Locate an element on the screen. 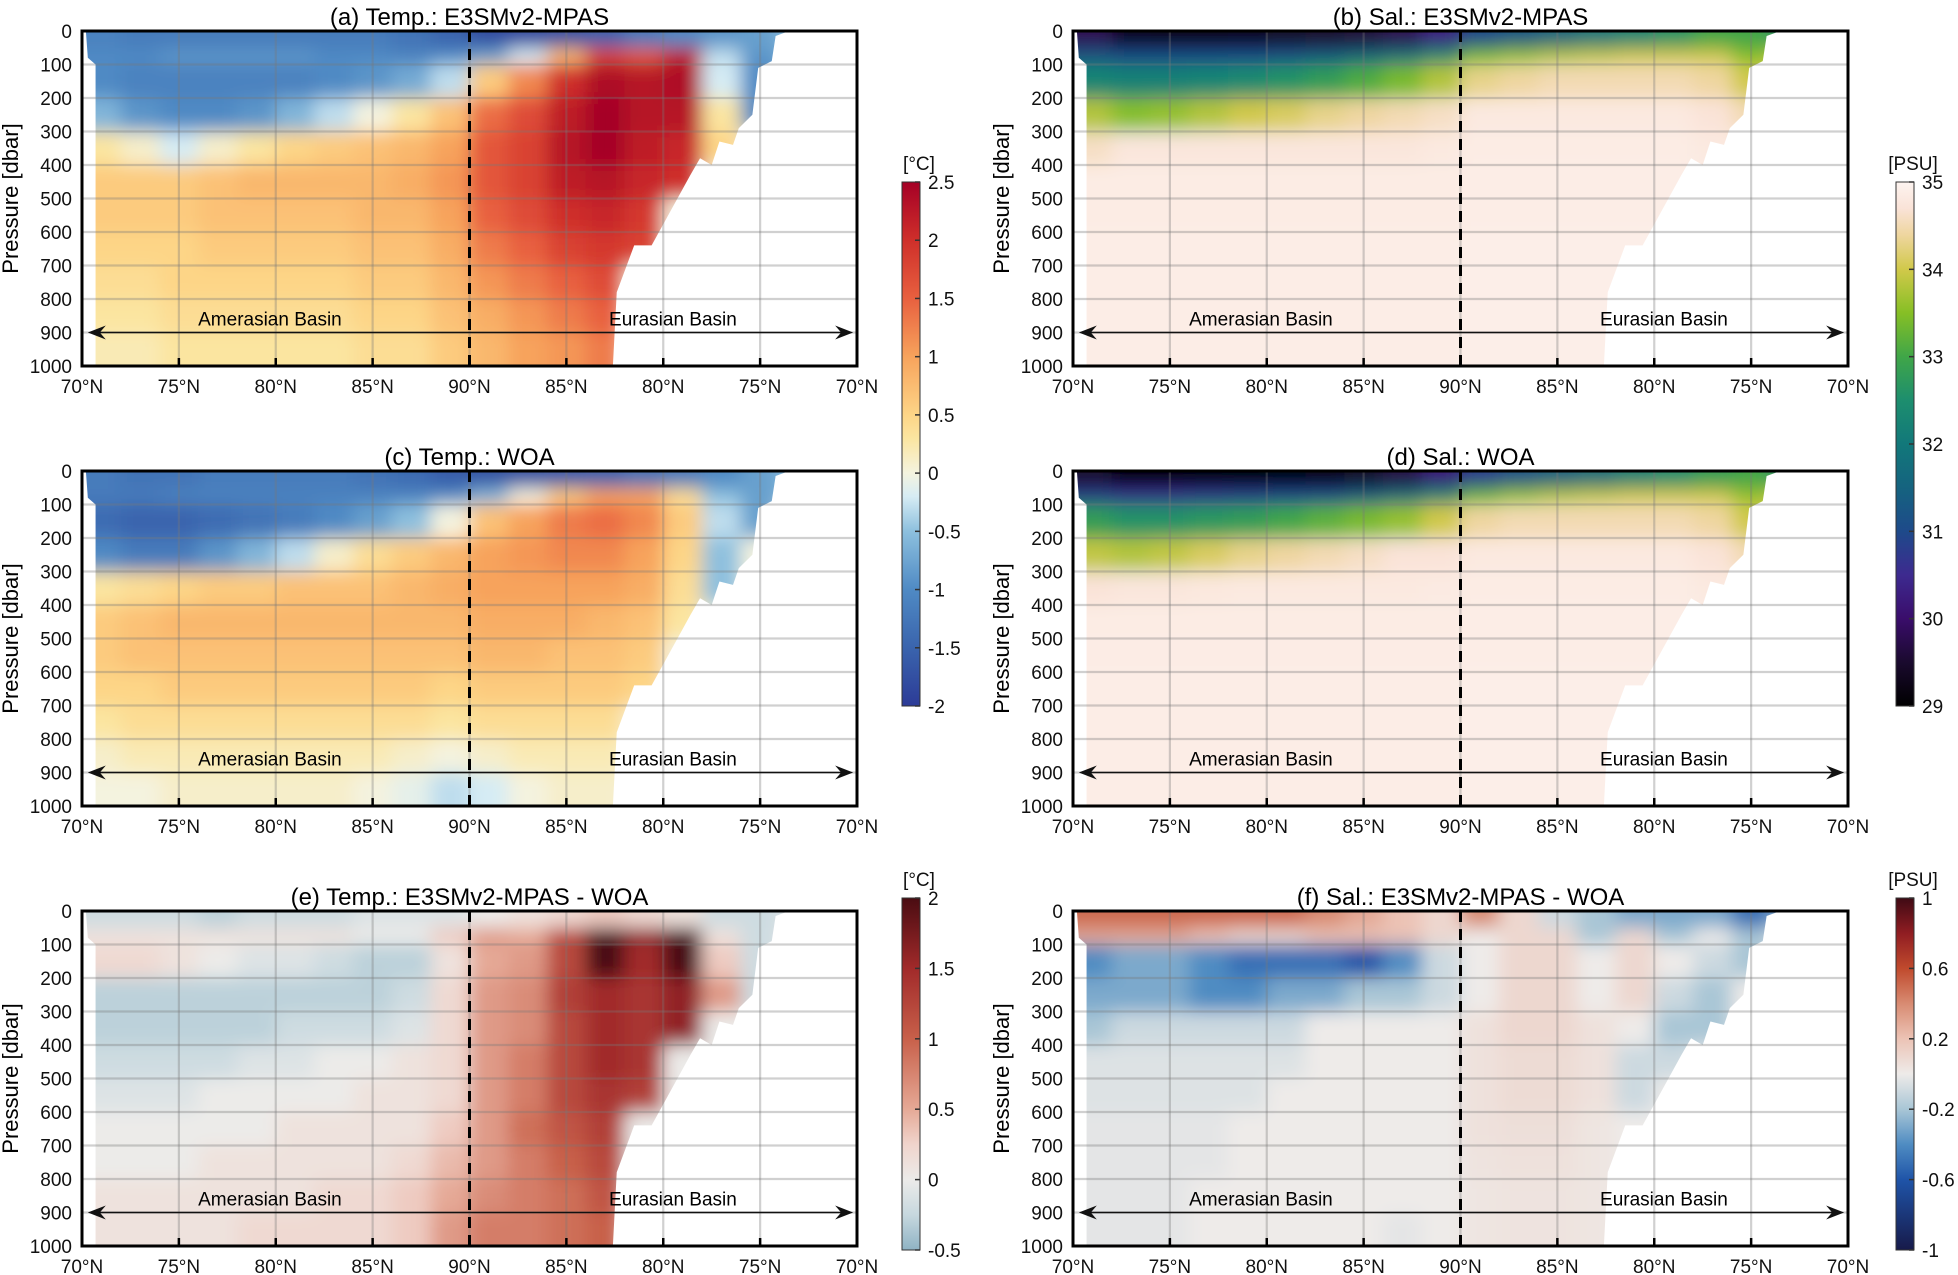 This screenshot has height=1275, width=1958. colorbar-tick-label: -0.6 is located at coordinates (1938, 1181).